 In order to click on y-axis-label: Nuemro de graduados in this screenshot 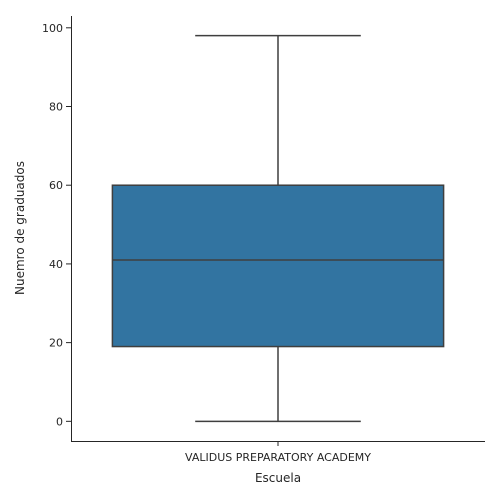, I will do `click(20, 228)`.